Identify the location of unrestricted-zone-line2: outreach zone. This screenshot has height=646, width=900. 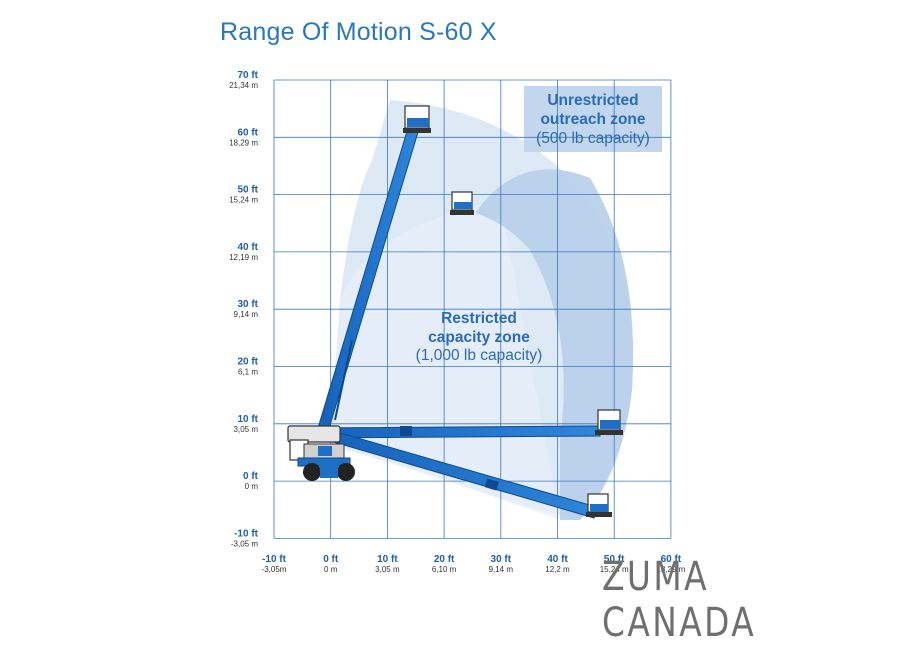
(592, 119).